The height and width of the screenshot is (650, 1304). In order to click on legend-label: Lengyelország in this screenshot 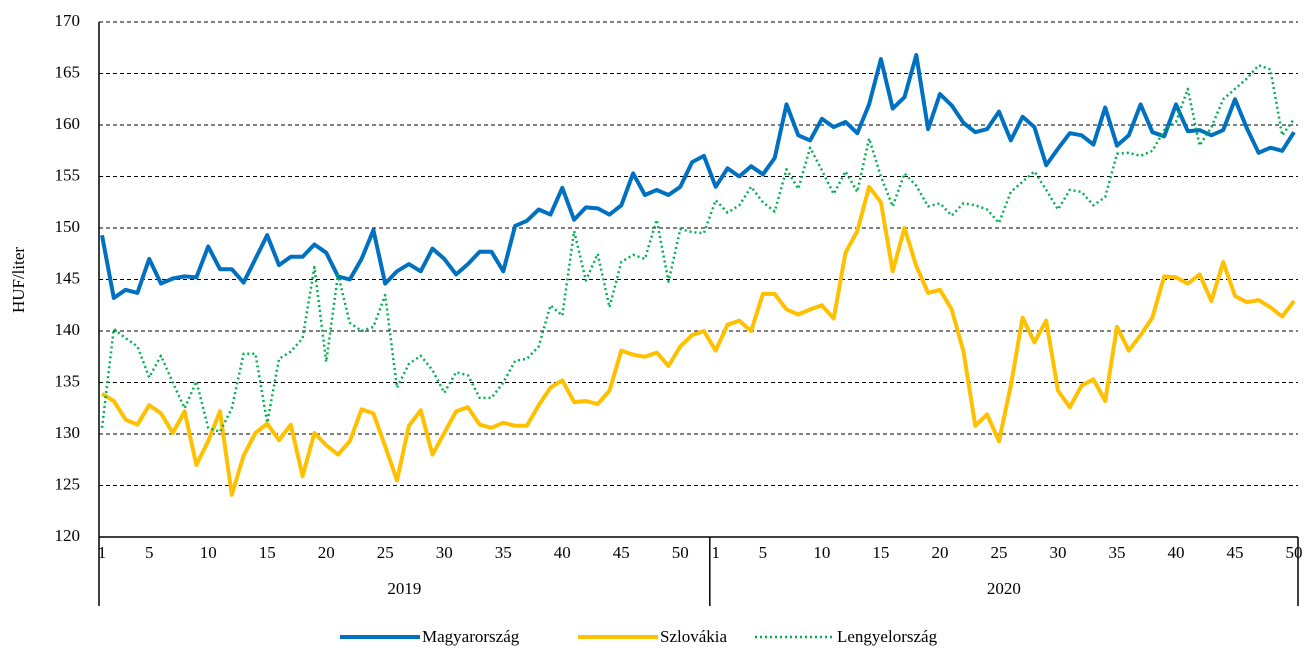, I will do `click(887, 636)`.